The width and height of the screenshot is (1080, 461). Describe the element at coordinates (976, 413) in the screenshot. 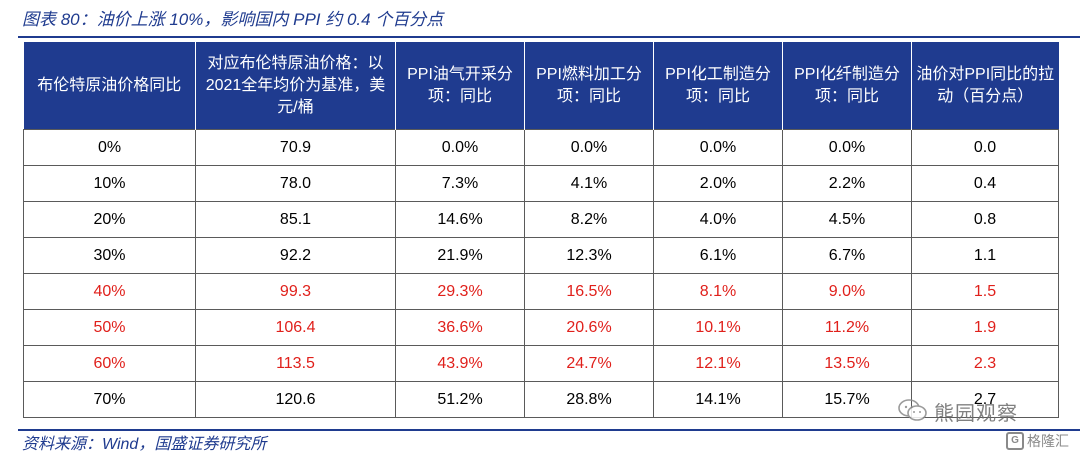

I see `wechat-account-name: 熊园观察` at that location.